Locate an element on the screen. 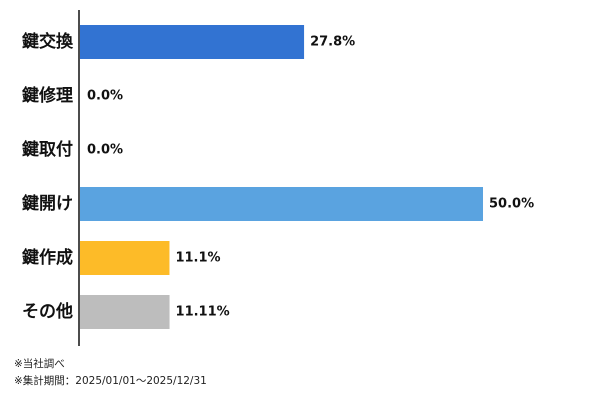 The image size is (600, 400). value-label: 11.1% is located at coordinates (197, 258).